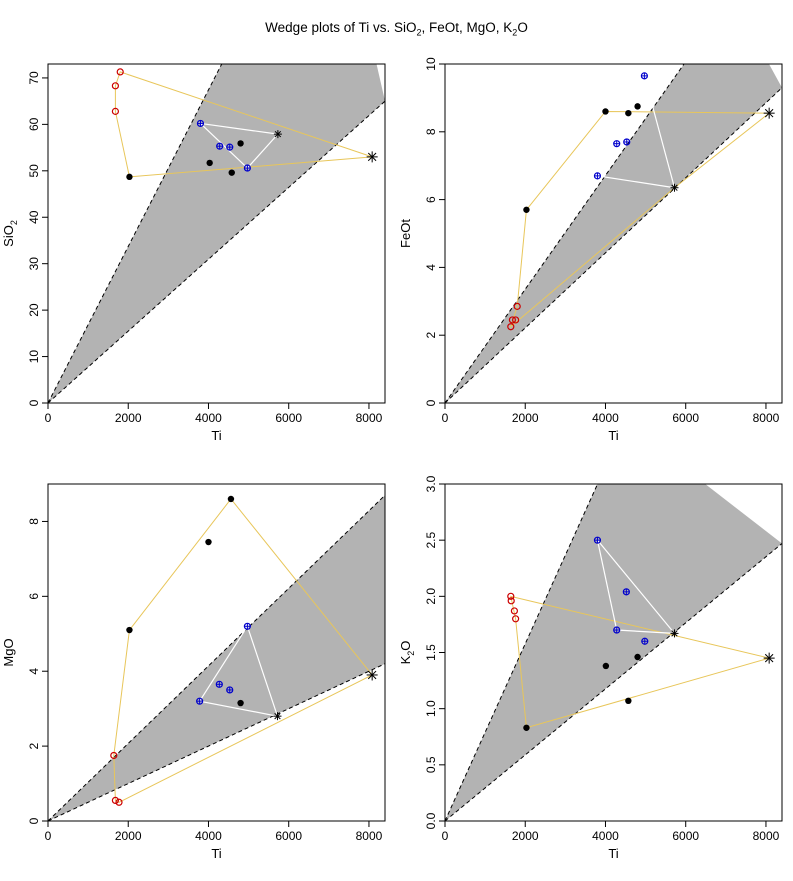  I want to click on y-axis-label: SiO2, so click(10, 233).